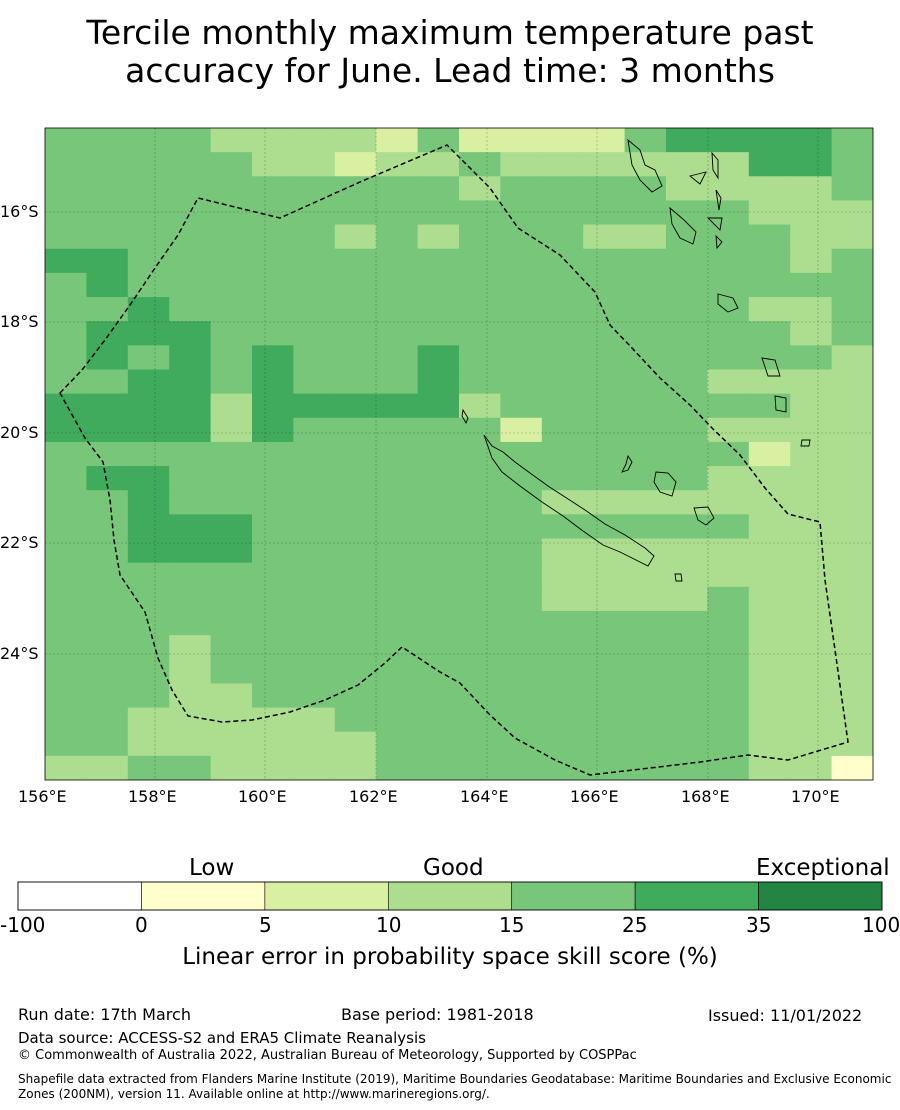 Image resolution: width=900 pixels, height=1110 pixels. Describe the element at coordinates (19, 653) in the screenshot. I see `lat-label-24s: 24°S` at that location.